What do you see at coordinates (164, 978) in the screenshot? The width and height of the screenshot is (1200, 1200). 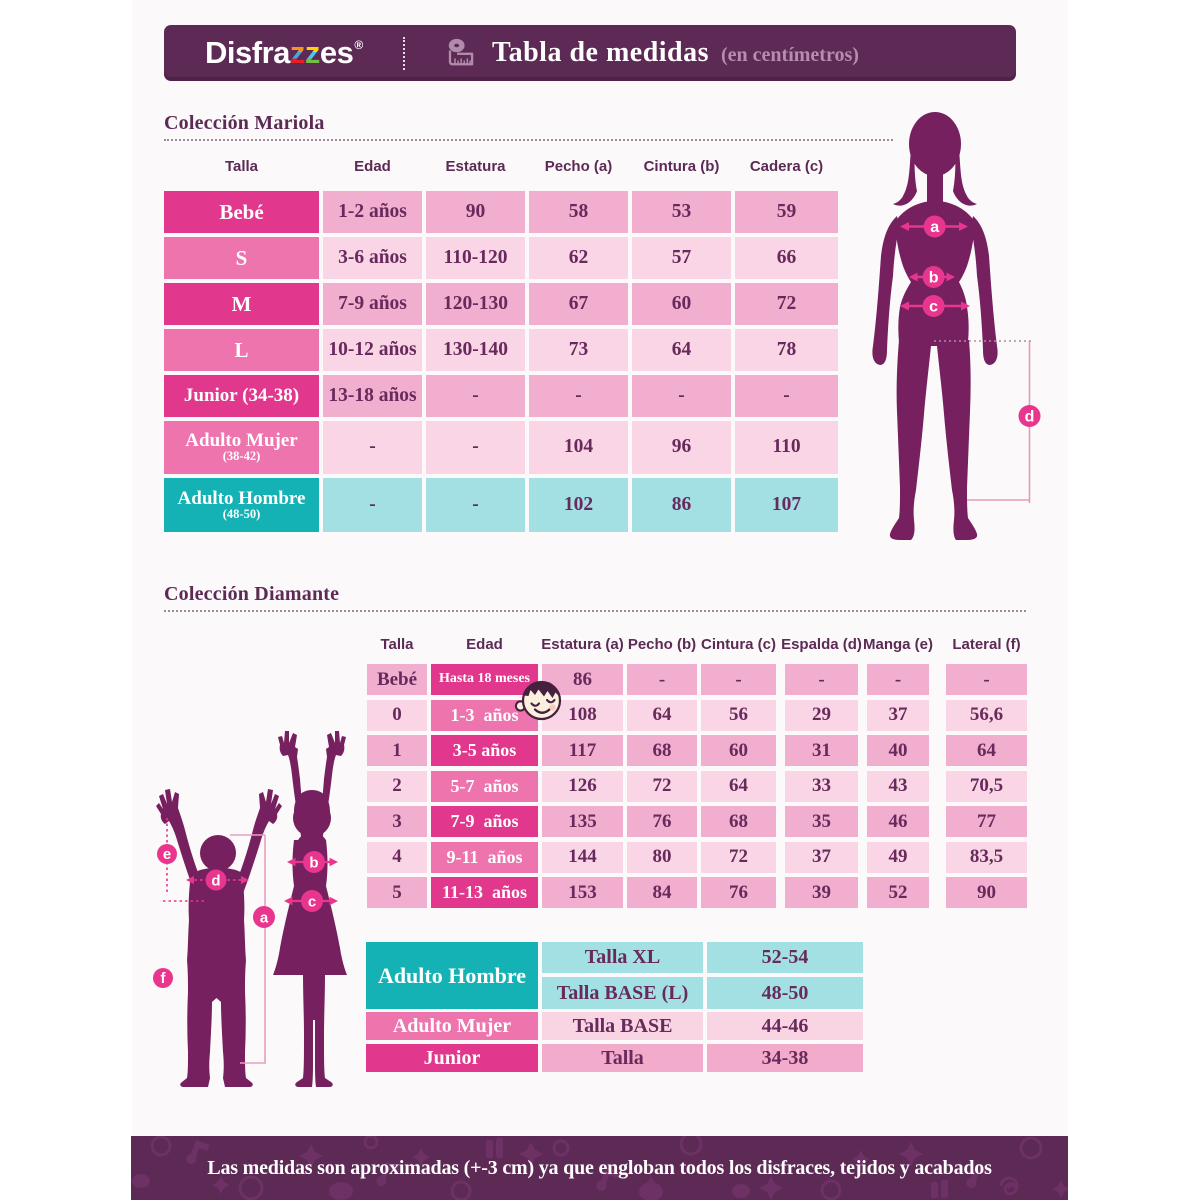 I see `svg-text: f` at bounding box center [164, 978].